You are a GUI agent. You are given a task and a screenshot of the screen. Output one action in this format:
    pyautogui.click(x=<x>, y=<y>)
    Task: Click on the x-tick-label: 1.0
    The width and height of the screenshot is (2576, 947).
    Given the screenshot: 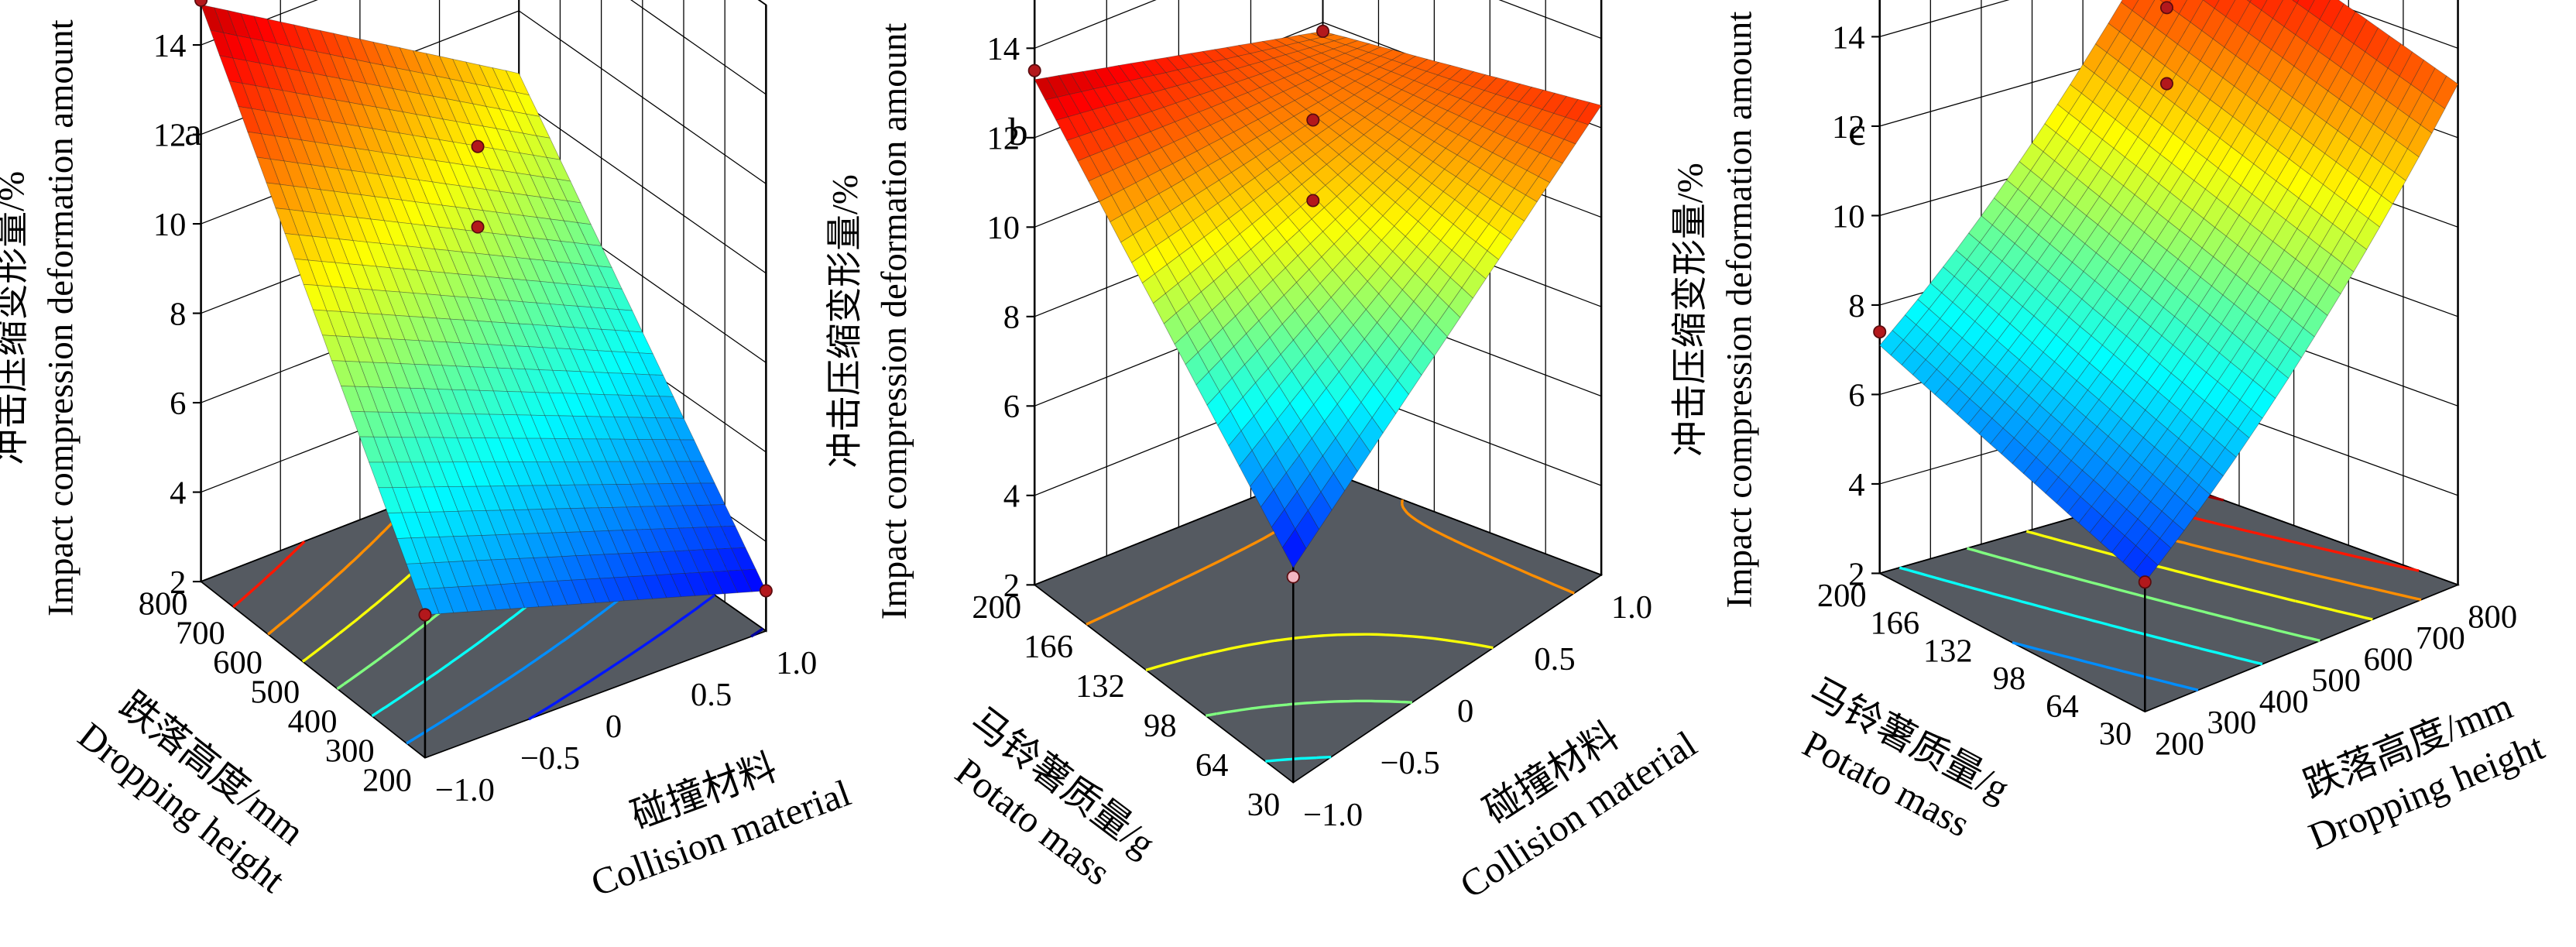 What is the action you would take?
    pyautogui.click(x=1631, y=607)
    